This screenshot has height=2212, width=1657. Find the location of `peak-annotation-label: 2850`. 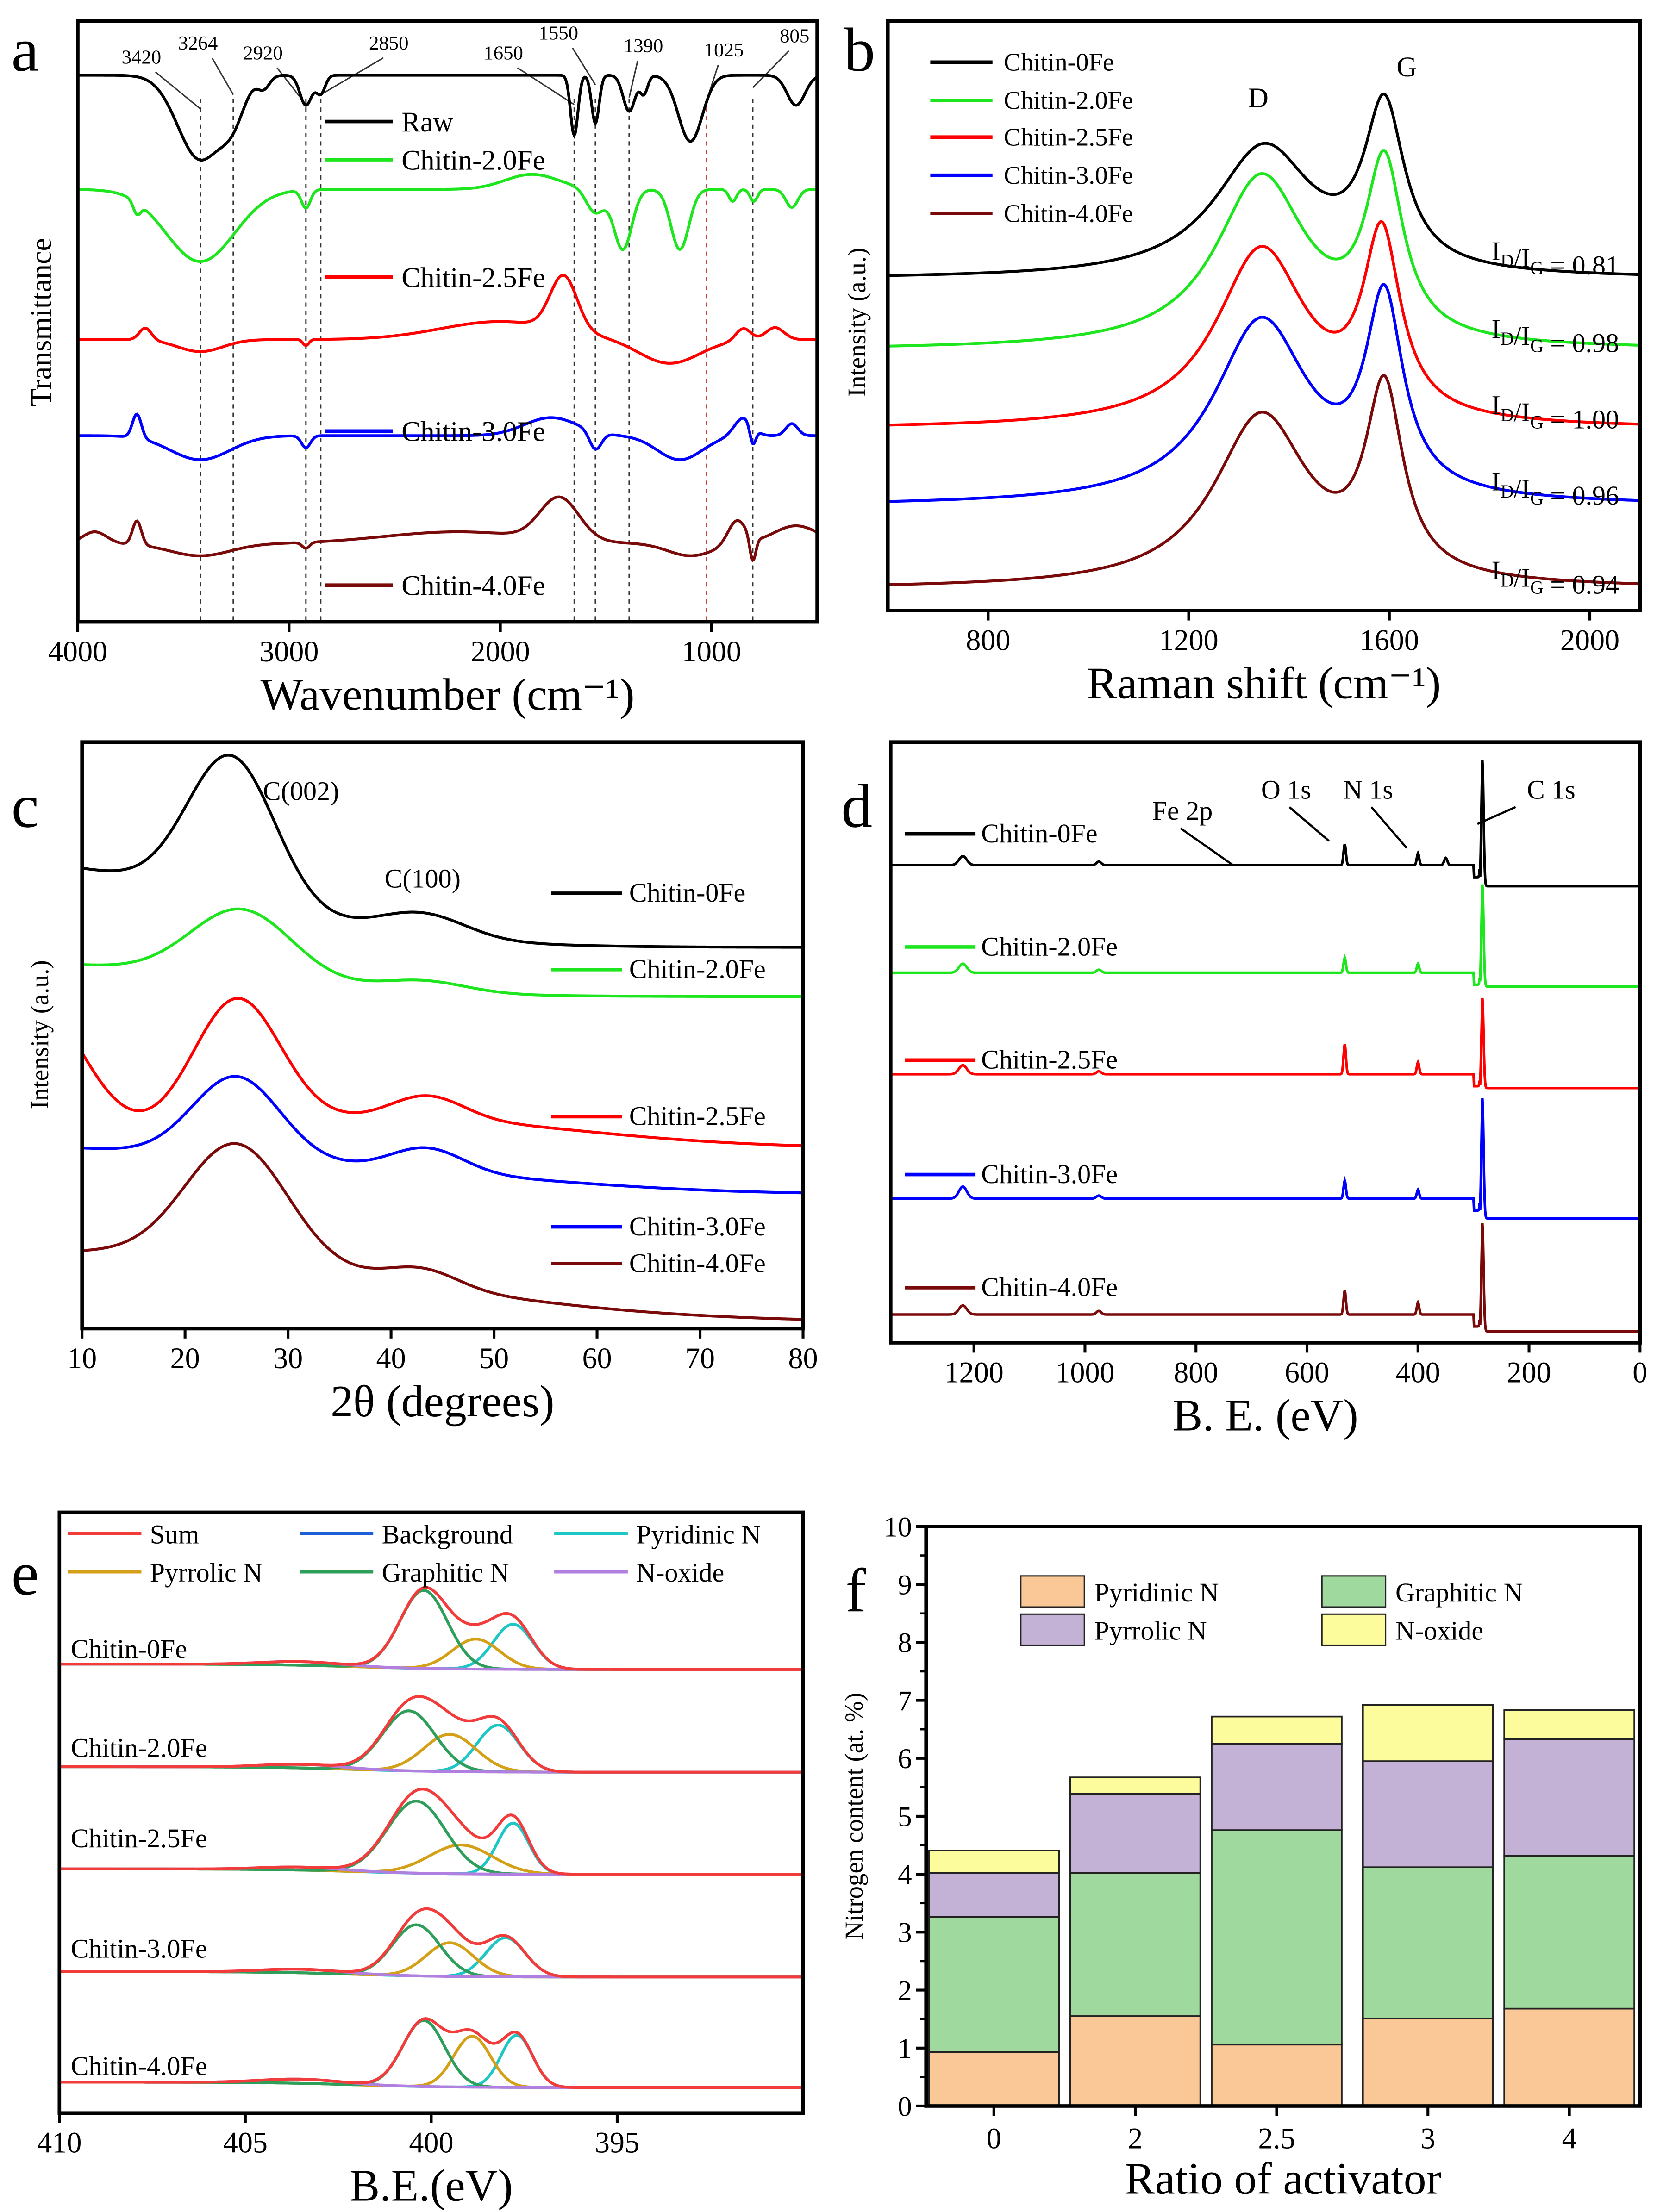

peak-annotation-label: 2850 is located at coordinates (389, 43).